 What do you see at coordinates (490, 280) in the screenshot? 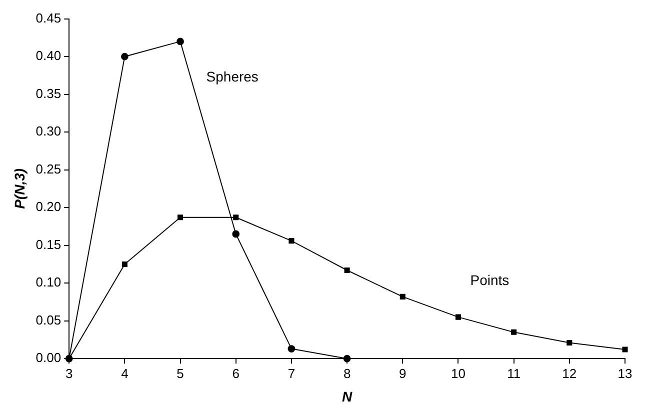
I see `text: Points` at bounding box center [490, 280].